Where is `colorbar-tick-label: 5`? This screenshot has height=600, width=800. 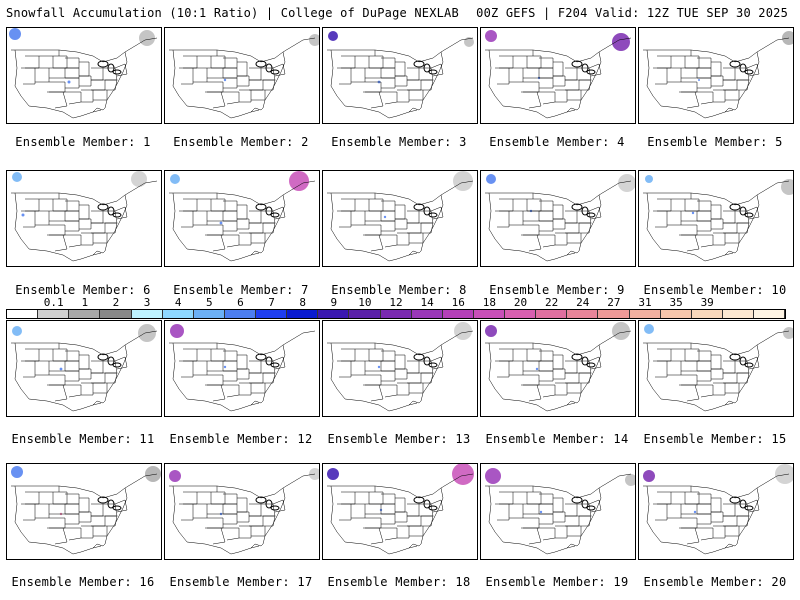 colorbar-tick-label: 5 is located at coordinates (209, 302).